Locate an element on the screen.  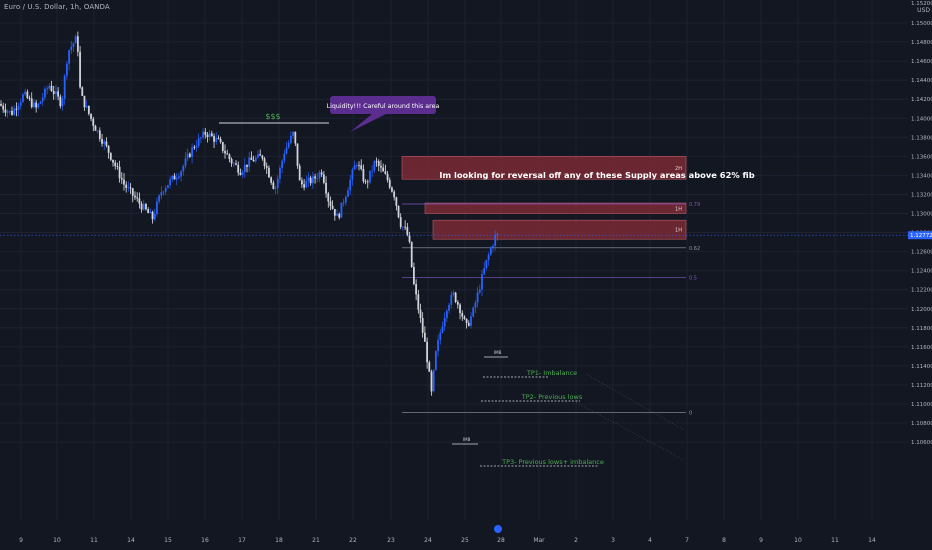
x-tick-label: 2 is located at coordinates (576, 540).